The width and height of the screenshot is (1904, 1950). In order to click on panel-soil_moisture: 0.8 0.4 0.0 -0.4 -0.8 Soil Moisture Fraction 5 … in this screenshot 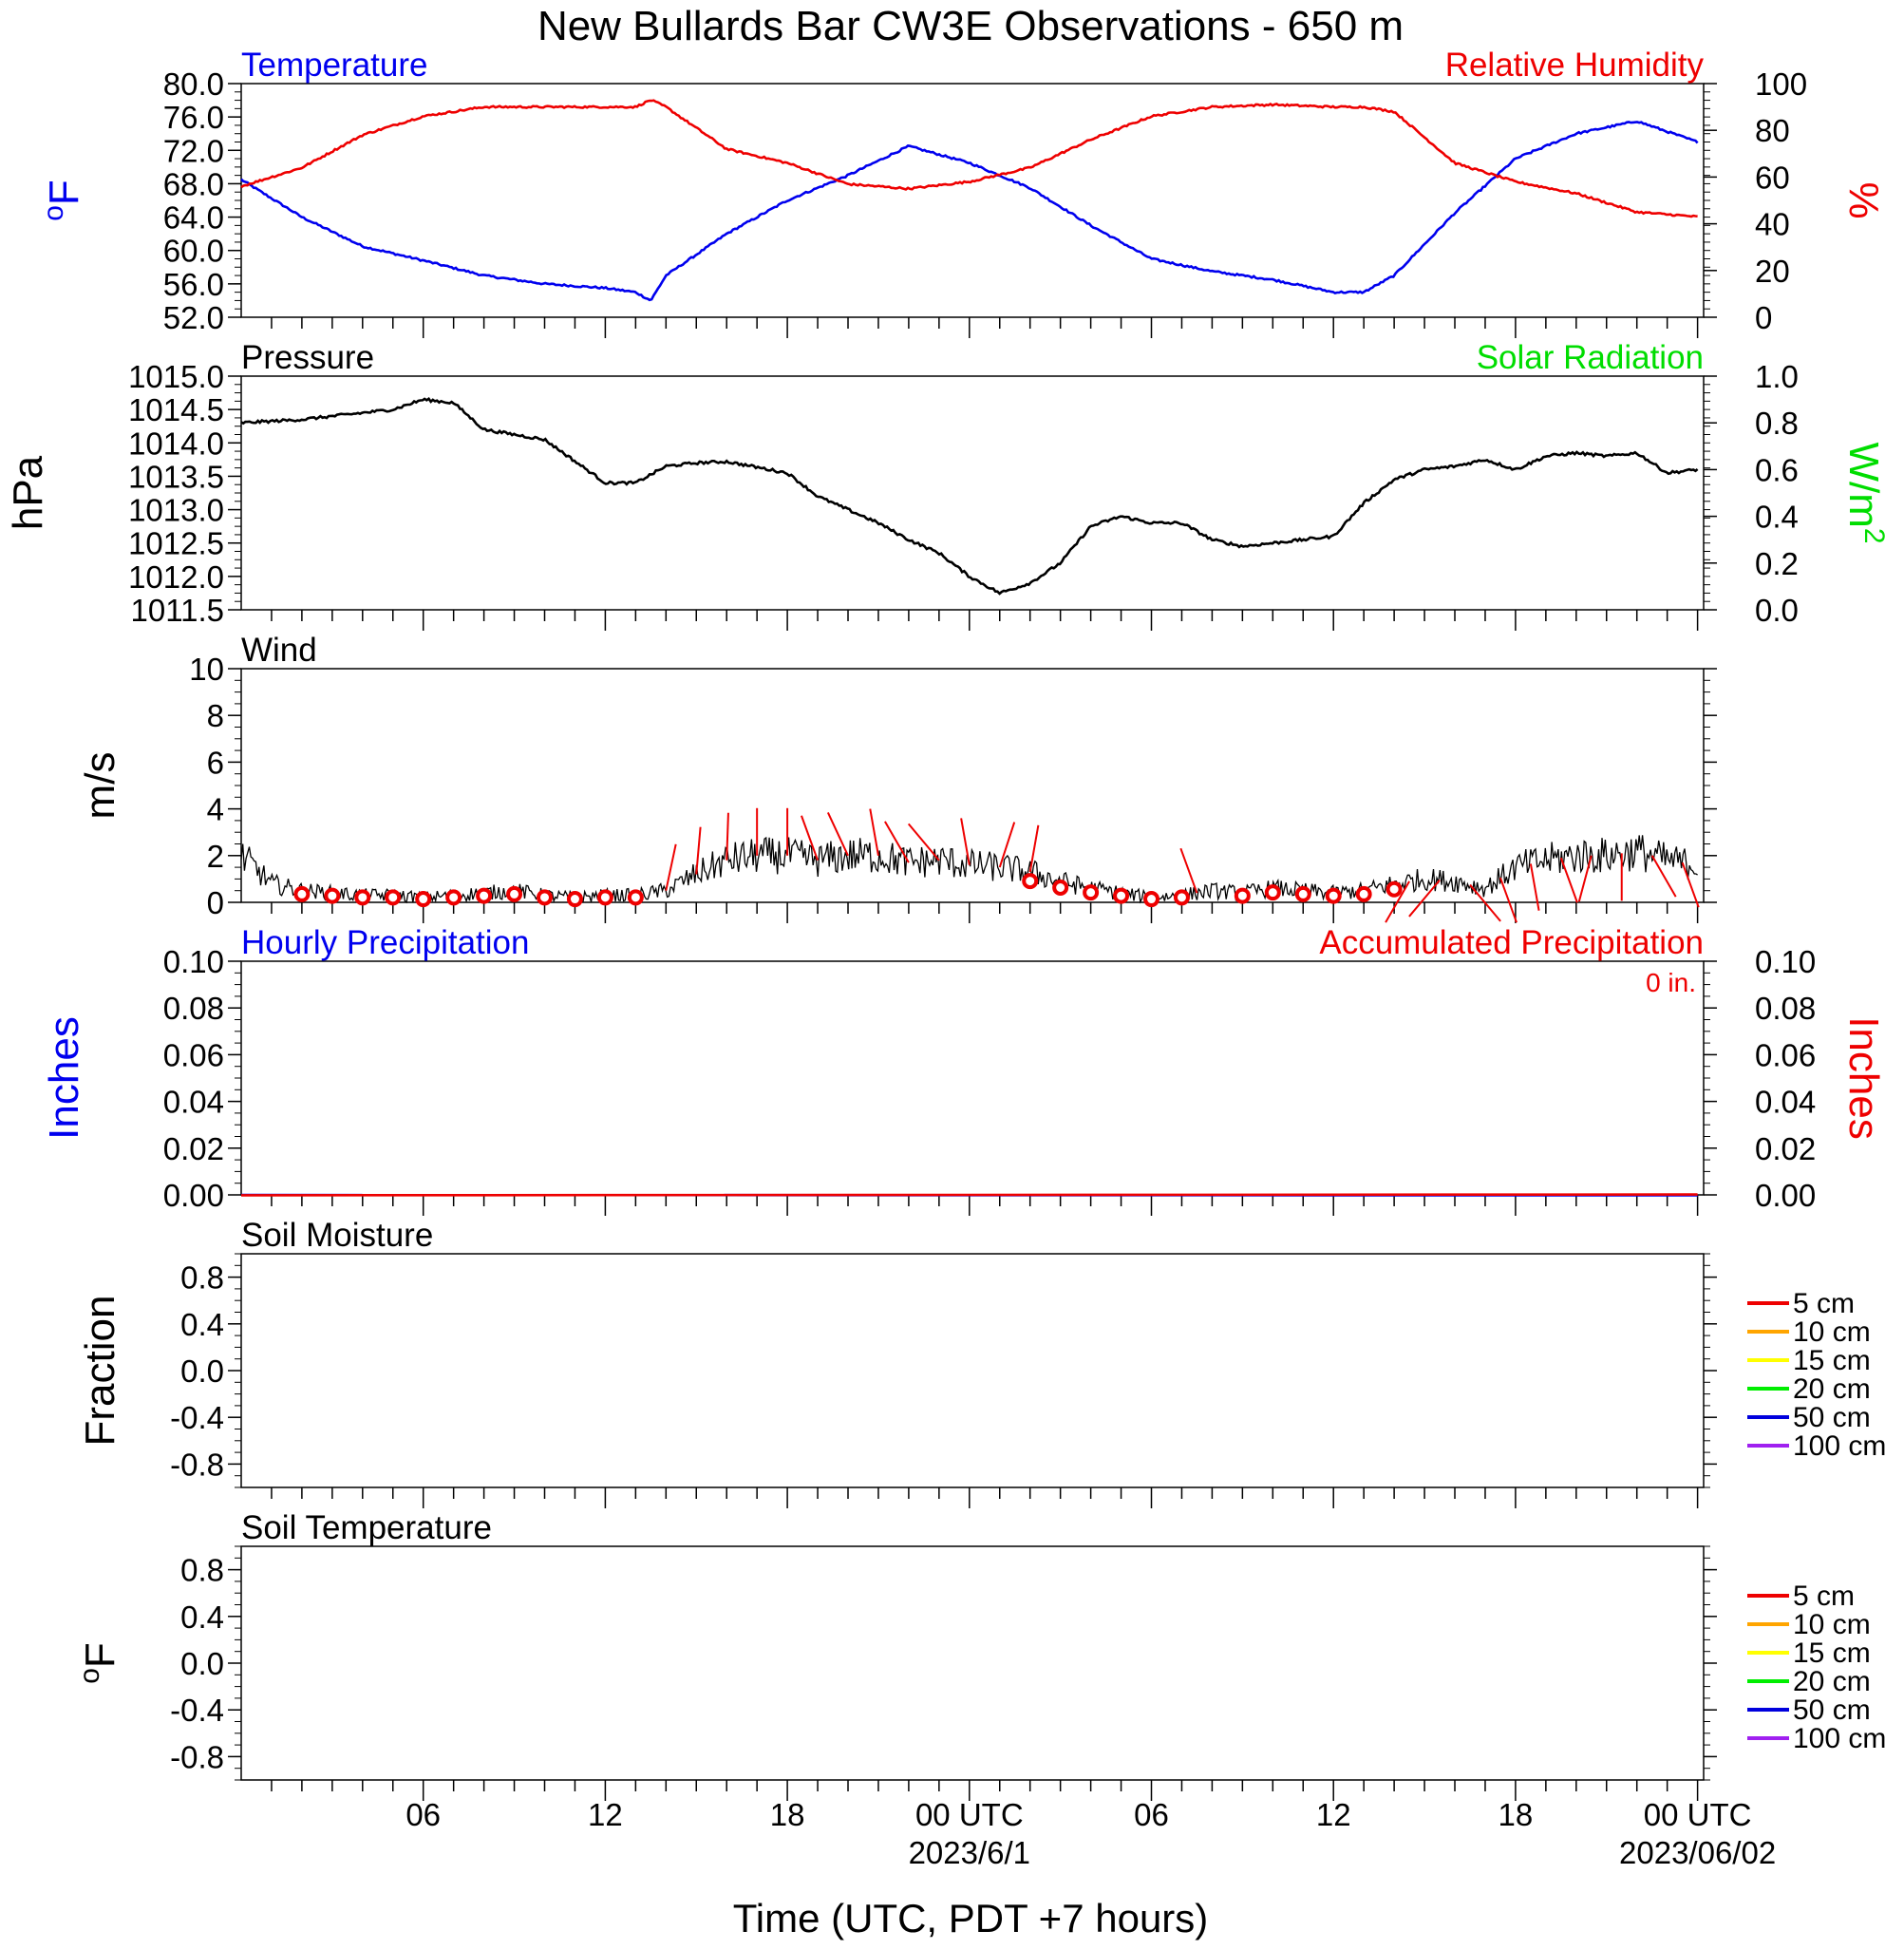, I will do `click(982, 1362)`.